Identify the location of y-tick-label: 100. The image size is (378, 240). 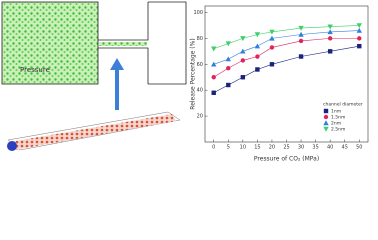
(198, 13).